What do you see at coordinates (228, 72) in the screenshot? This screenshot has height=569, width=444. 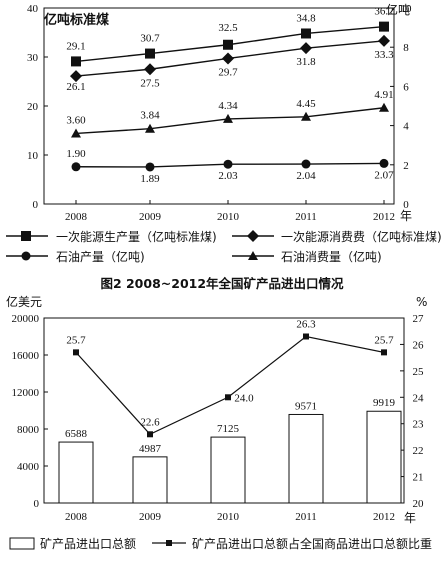 I see `chart1-data-label: 29.7` at bounding box center [228, 72].